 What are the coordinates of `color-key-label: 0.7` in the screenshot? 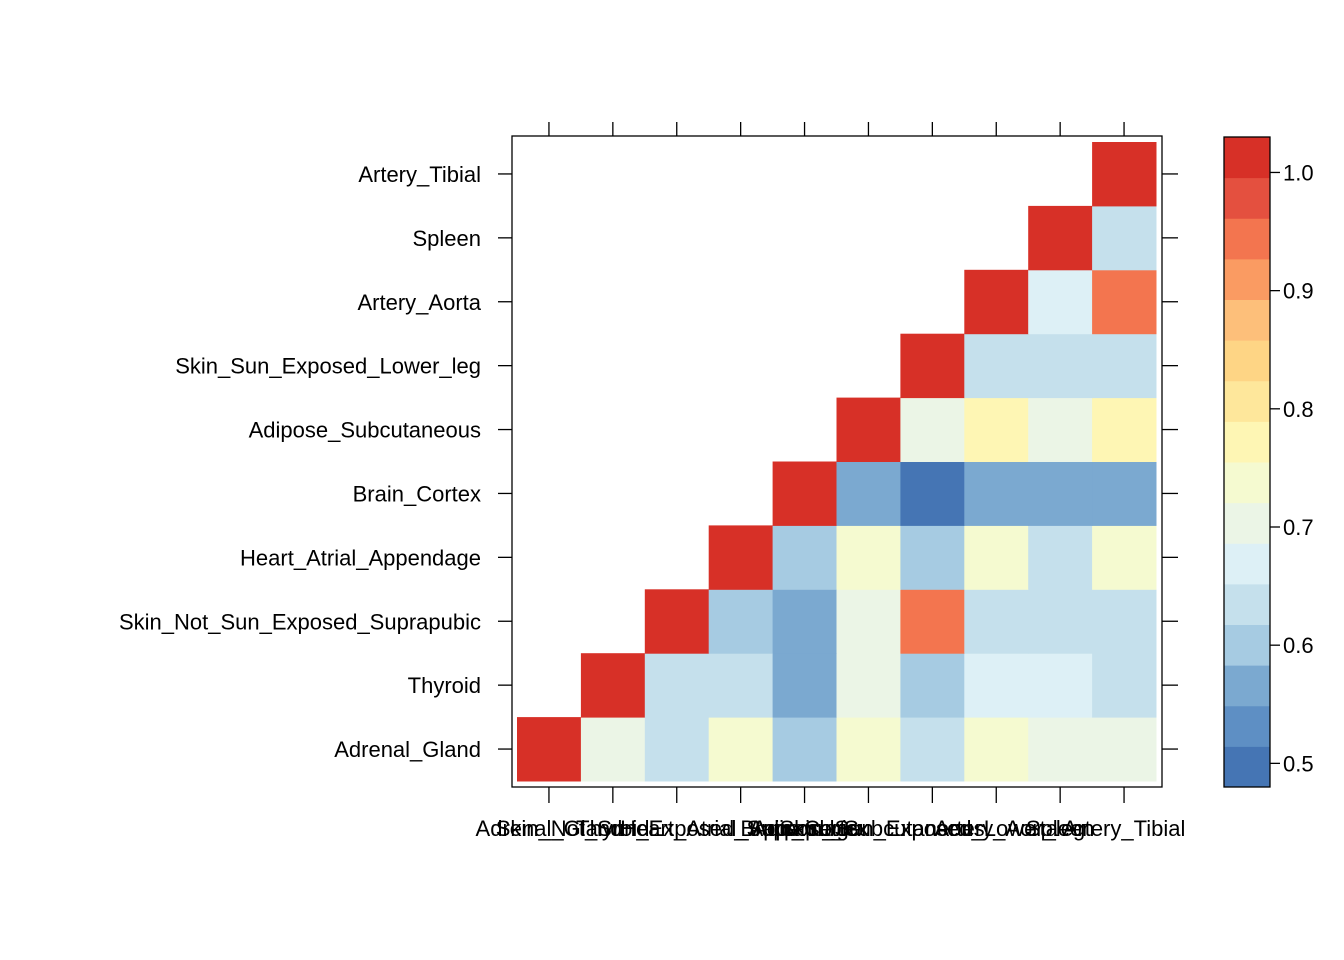 It's located at (1298, 527).